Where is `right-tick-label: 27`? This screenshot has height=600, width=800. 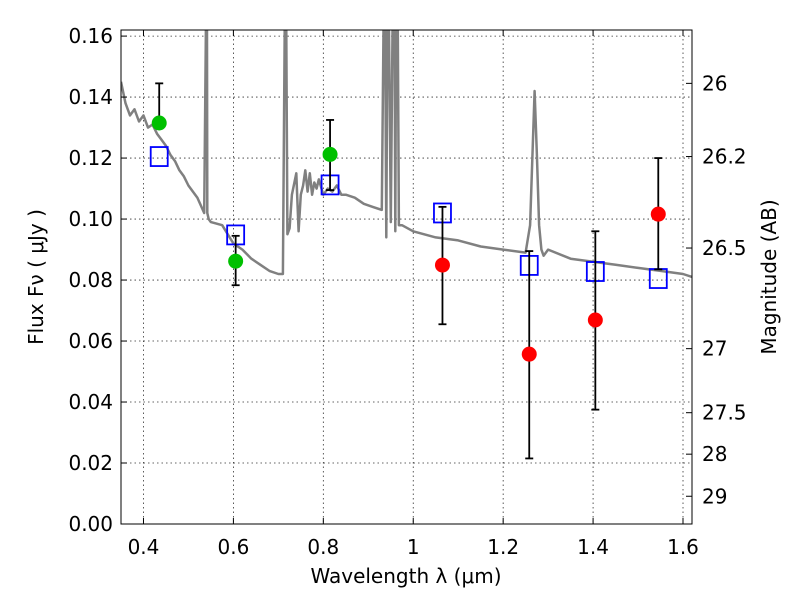 right-tick-label: 27 is located at coordinates (714, 349).